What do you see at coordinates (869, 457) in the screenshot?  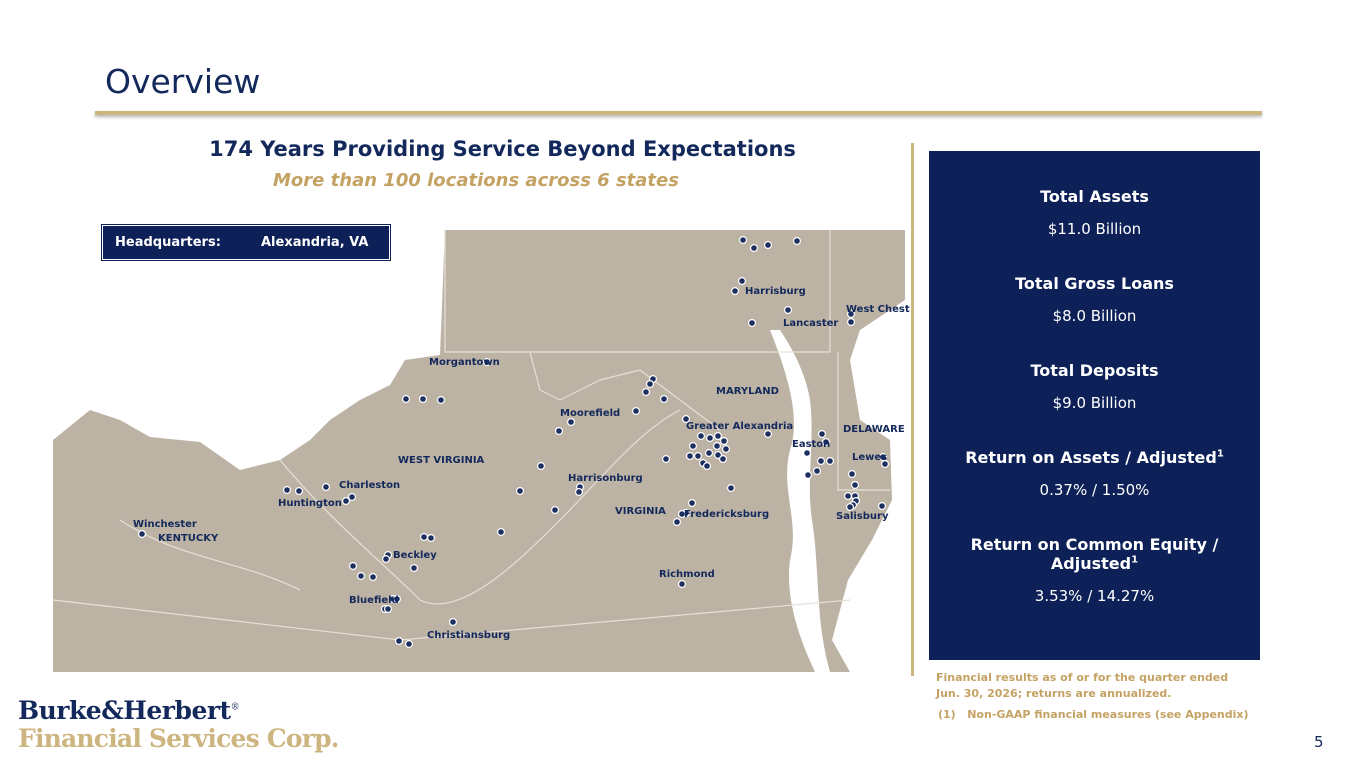 I see `map-label: Lewes` at bounding box center [869, 457].